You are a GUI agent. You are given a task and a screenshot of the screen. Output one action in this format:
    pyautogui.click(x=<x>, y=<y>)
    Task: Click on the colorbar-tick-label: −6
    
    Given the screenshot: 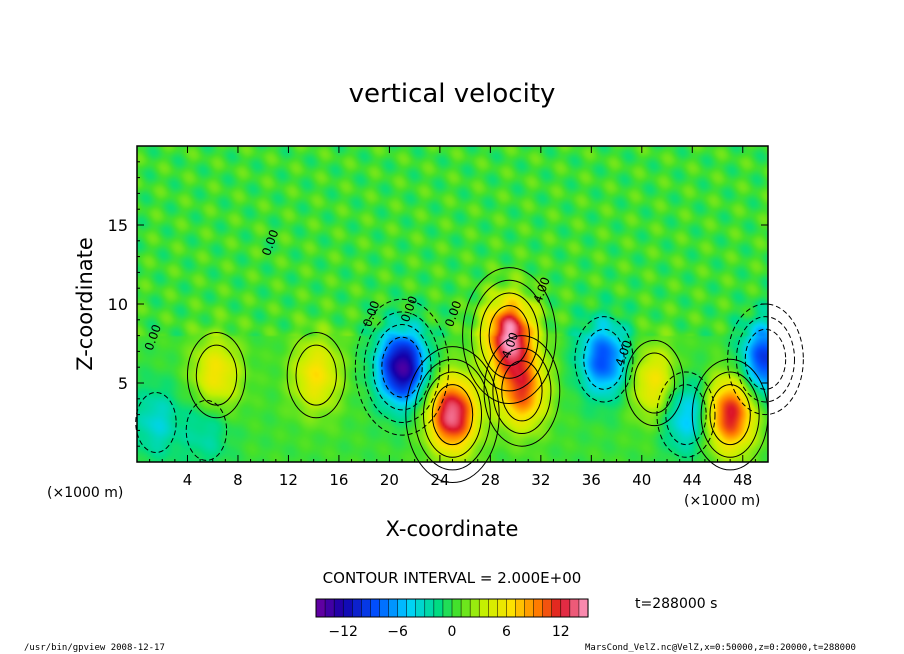 What is the action you would take?
    pyautogui.click(x=397, y=632)
    